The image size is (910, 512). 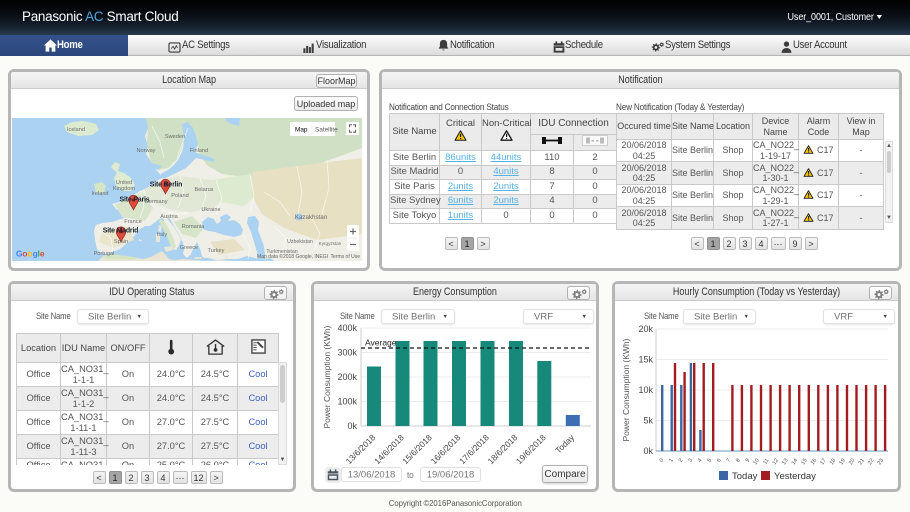 I want to click on svg-text: 7, so click(x=729, y=461).